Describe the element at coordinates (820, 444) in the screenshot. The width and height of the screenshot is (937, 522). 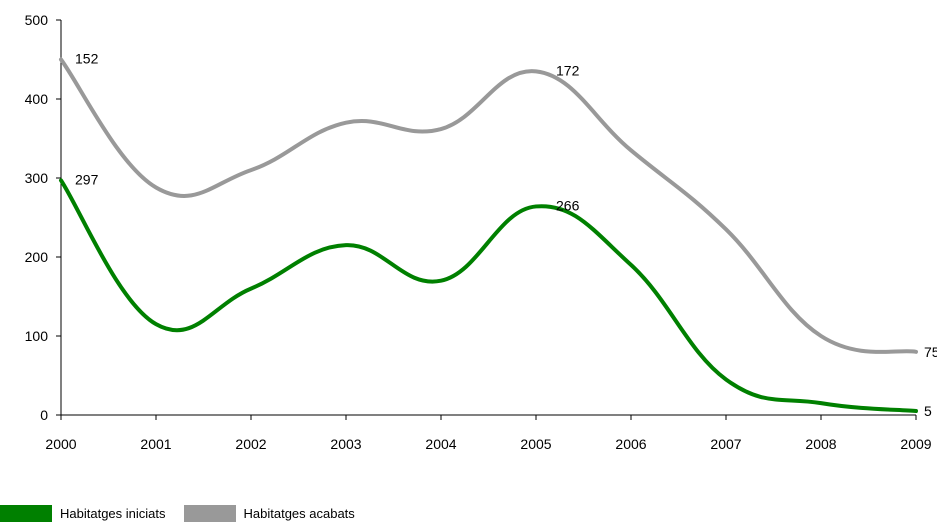
I see `x-tick-label: 2008` at that location.